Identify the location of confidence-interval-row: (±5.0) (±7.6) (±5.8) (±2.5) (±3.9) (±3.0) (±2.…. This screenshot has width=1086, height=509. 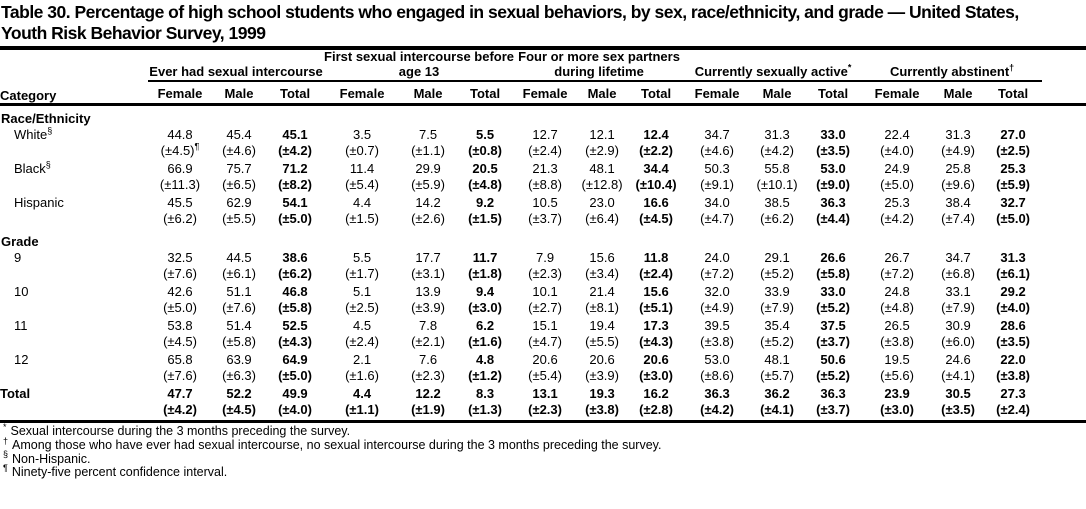
(543, 309).